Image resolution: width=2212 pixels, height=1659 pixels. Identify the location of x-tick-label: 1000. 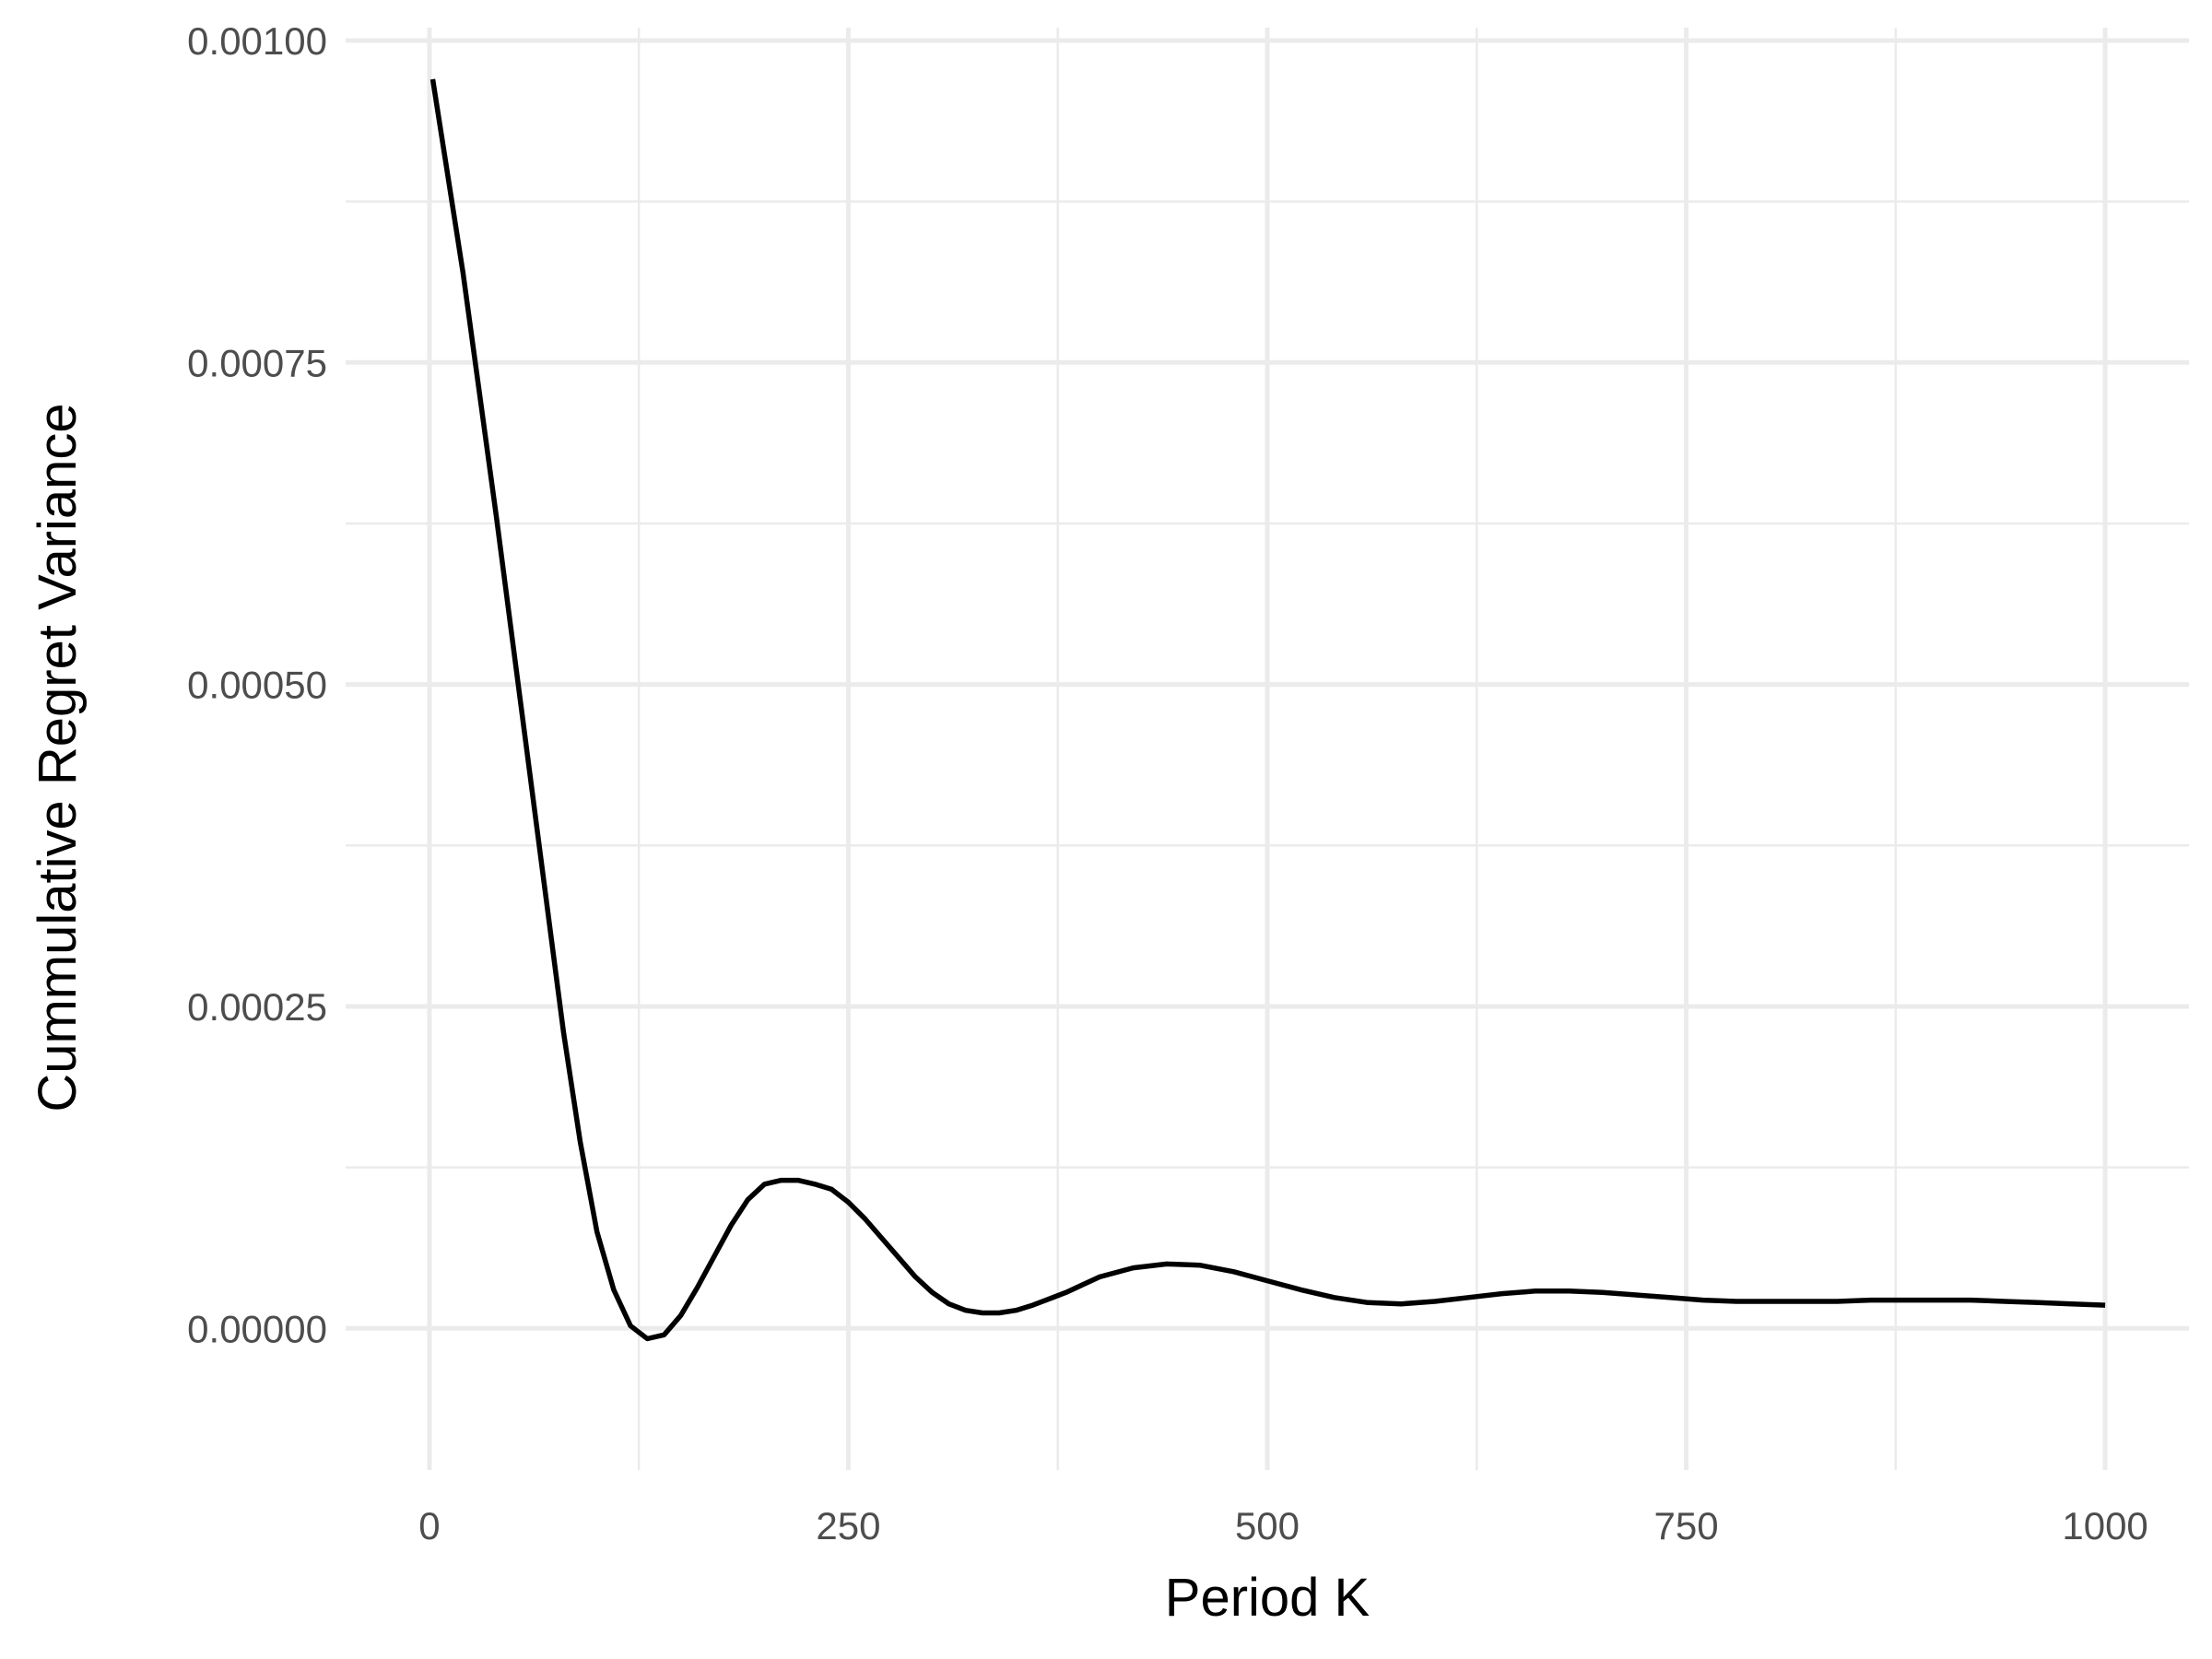
(2104, 1525).